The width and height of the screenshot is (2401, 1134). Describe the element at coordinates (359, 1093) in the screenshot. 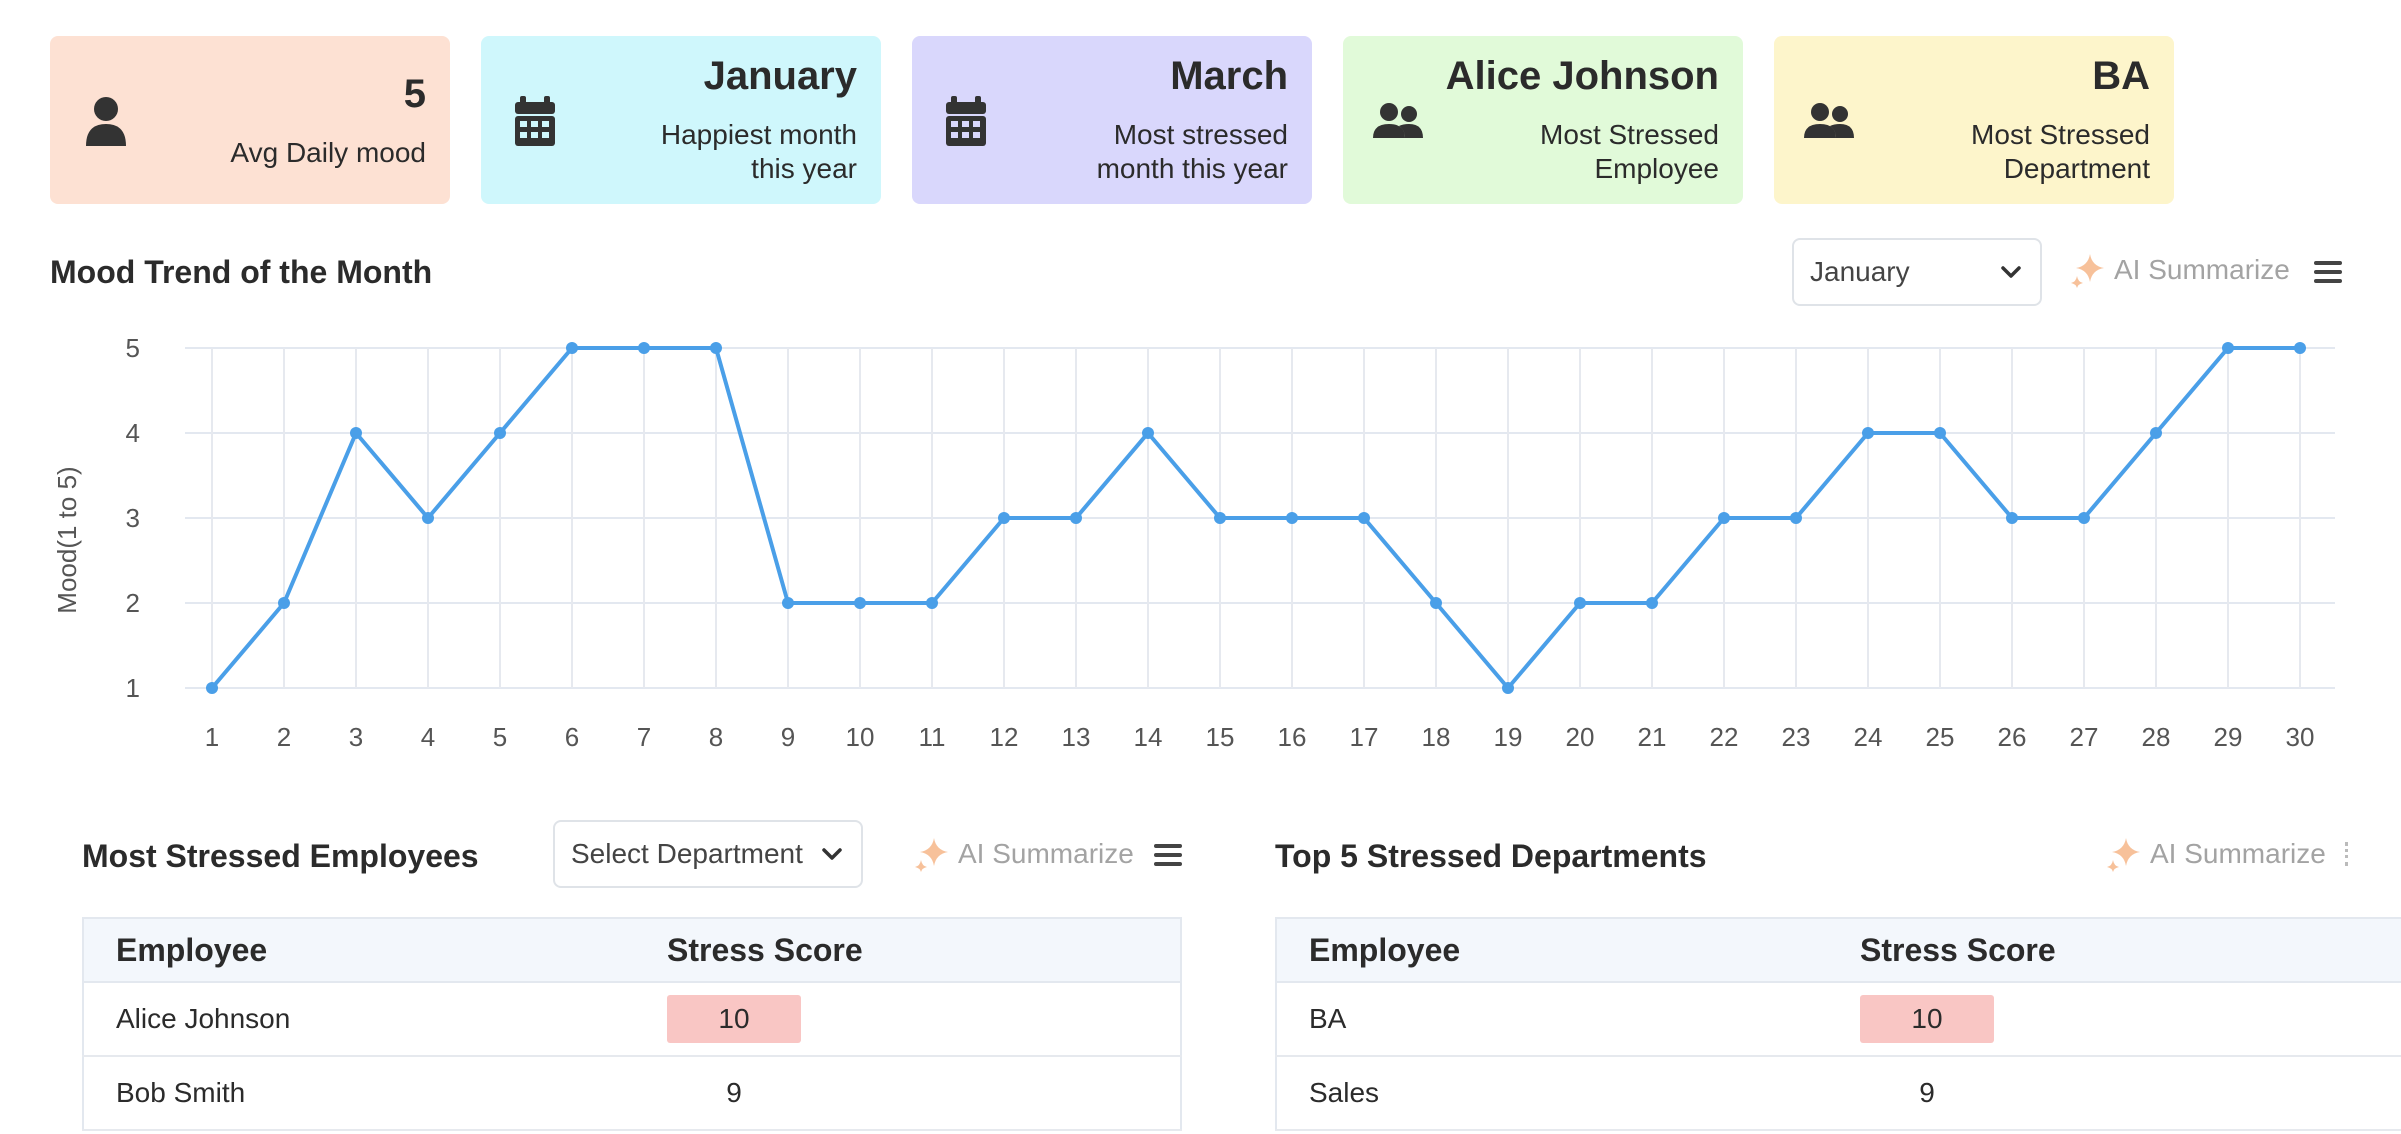

I see `employee-name: Bob Smith` at that location.